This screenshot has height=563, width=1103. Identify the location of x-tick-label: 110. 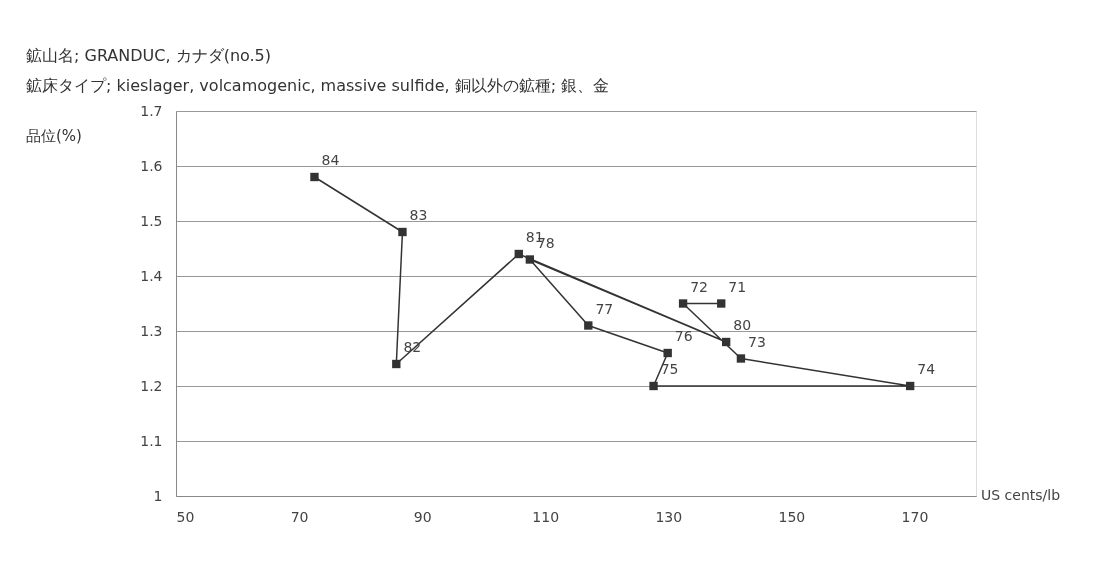
(546, 516).